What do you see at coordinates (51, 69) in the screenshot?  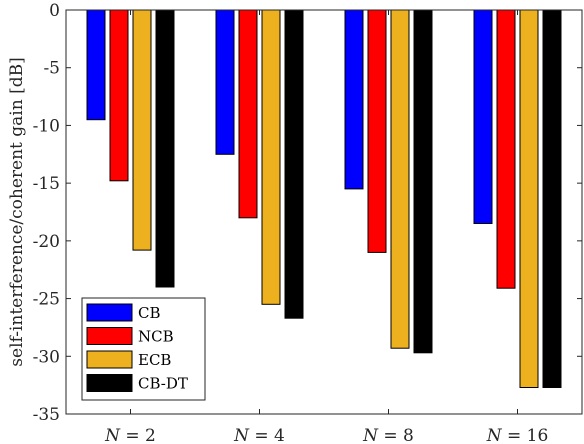 I see `y-tick-label: -5` at bounding box center [51, 69].